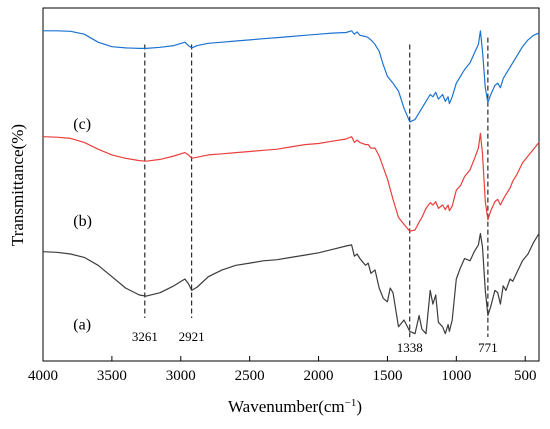 The image size is (550, 429). I want to click on x-tick-label: 2500, so click(250, 376).